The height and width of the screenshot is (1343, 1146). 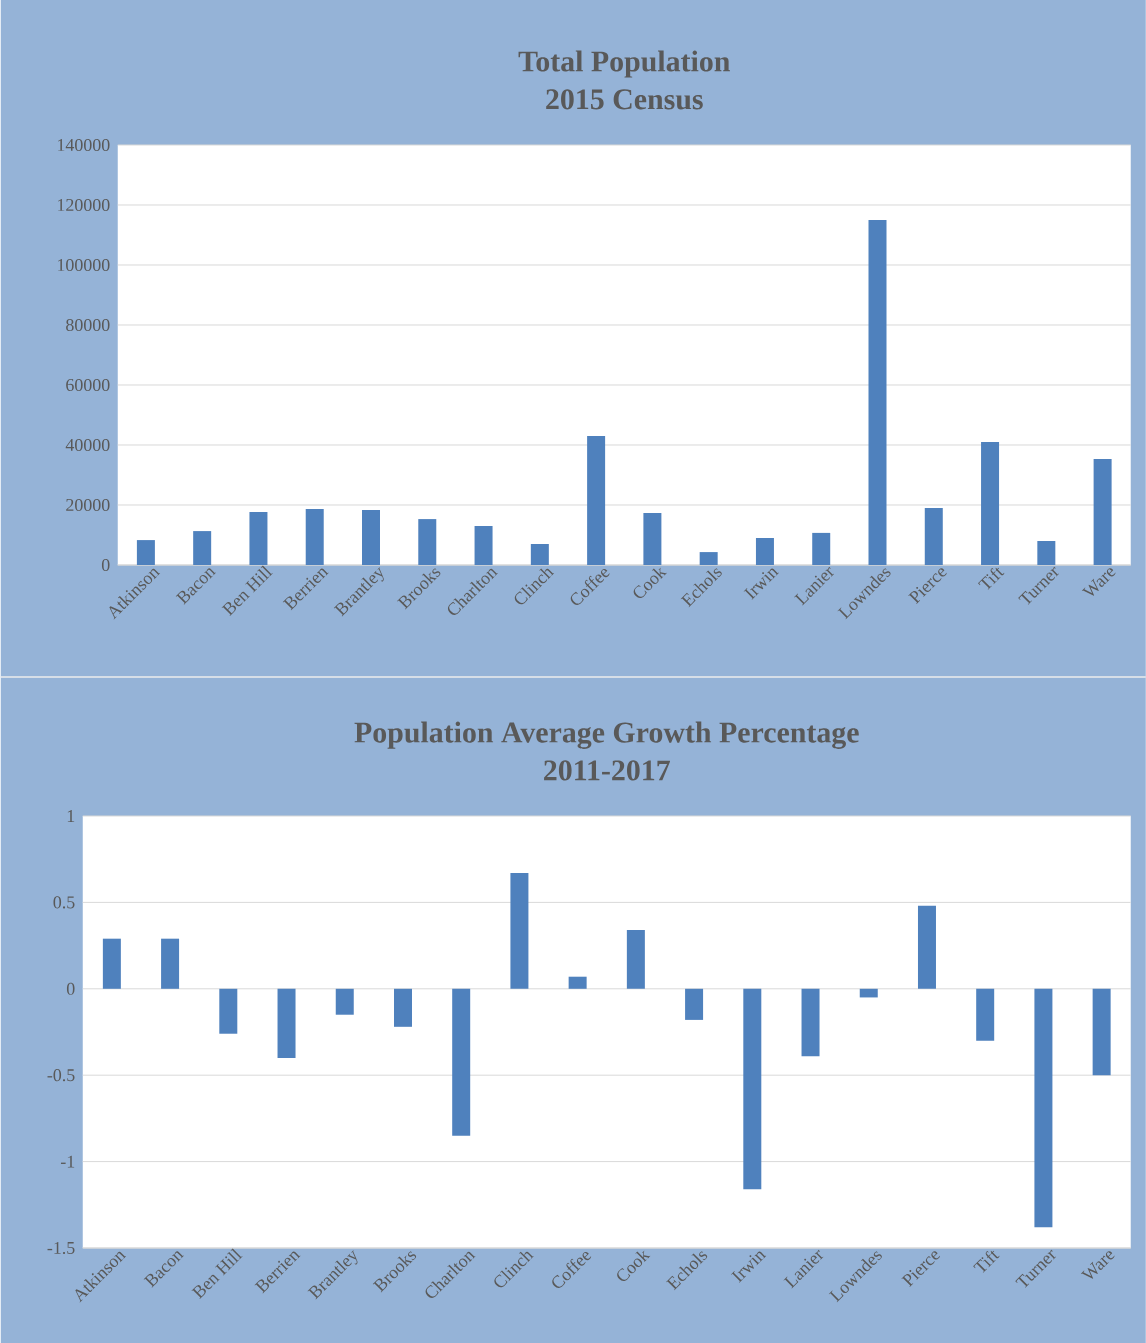 I want to click on chart-title: Population Average Growth Percentage, so click(x=606, y=735).